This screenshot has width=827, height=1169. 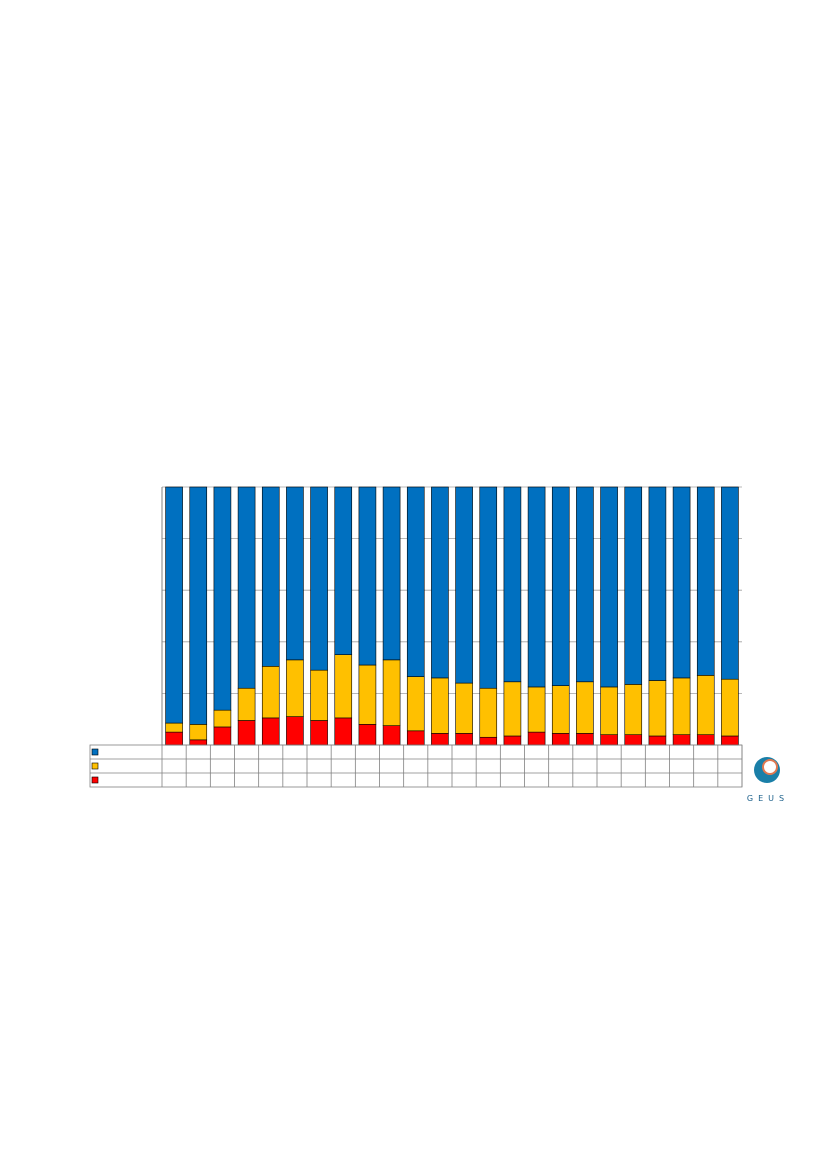 What do you see at coordinates (416, 766) in the screenshot?
I see `table-frame` at bounding box center [416, 766].